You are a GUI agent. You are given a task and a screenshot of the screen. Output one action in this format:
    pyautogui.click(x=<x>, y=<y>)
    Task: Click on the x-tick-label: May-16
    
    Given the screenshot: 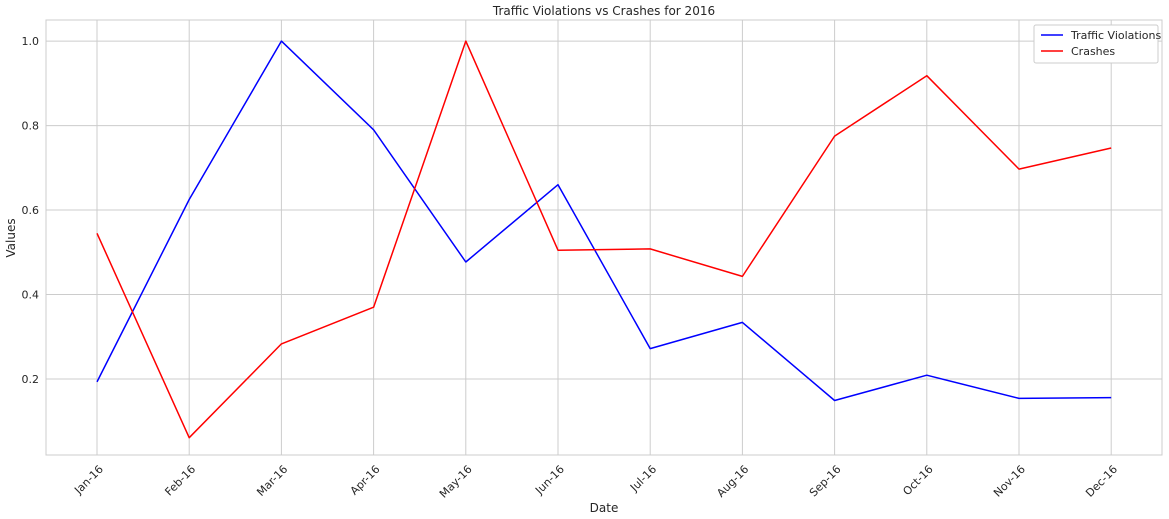 What is the action you would take?
    pyautogui.click(x=456, y=482)
    